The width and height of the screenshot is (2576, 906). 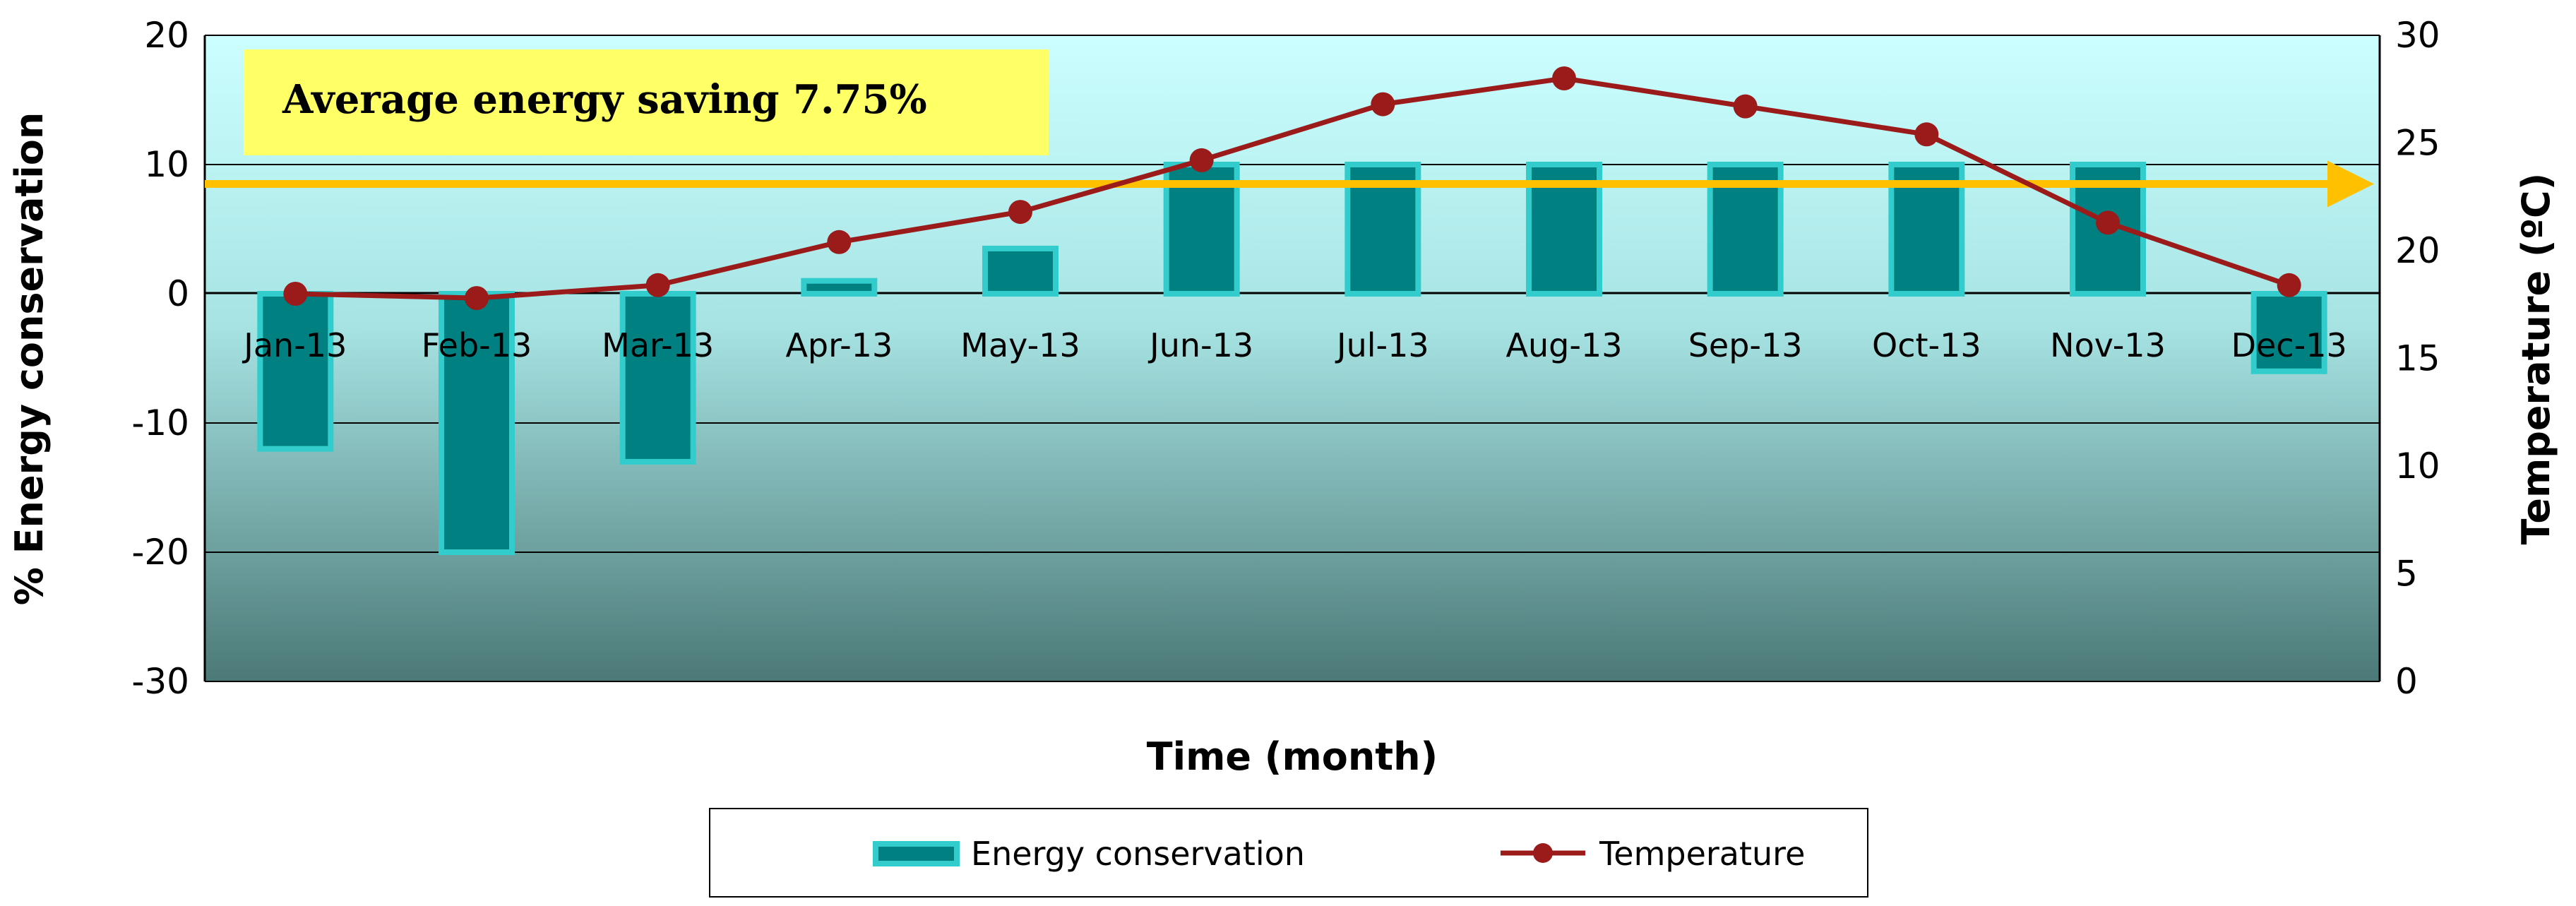 I want to click on y2-tick-label: 0, so click(x=2406, y=681).